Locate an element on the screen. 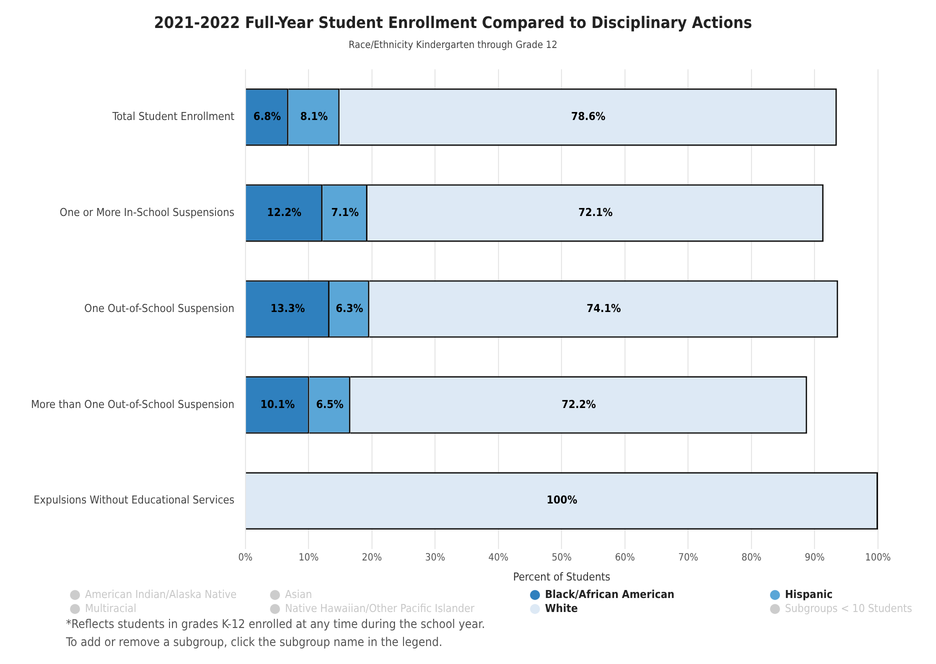 The width and height of the screenshot is (936, 664). y-tick-label: Expulsions Without Educational Services is located at coordinates (134, 500).